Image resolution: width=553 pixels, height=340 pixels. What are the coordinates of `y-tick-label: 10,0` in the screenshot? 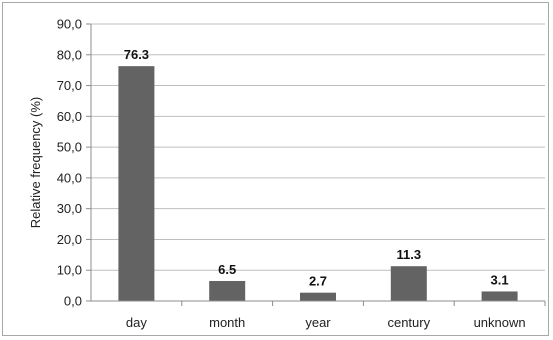 It's located at (69, 270).